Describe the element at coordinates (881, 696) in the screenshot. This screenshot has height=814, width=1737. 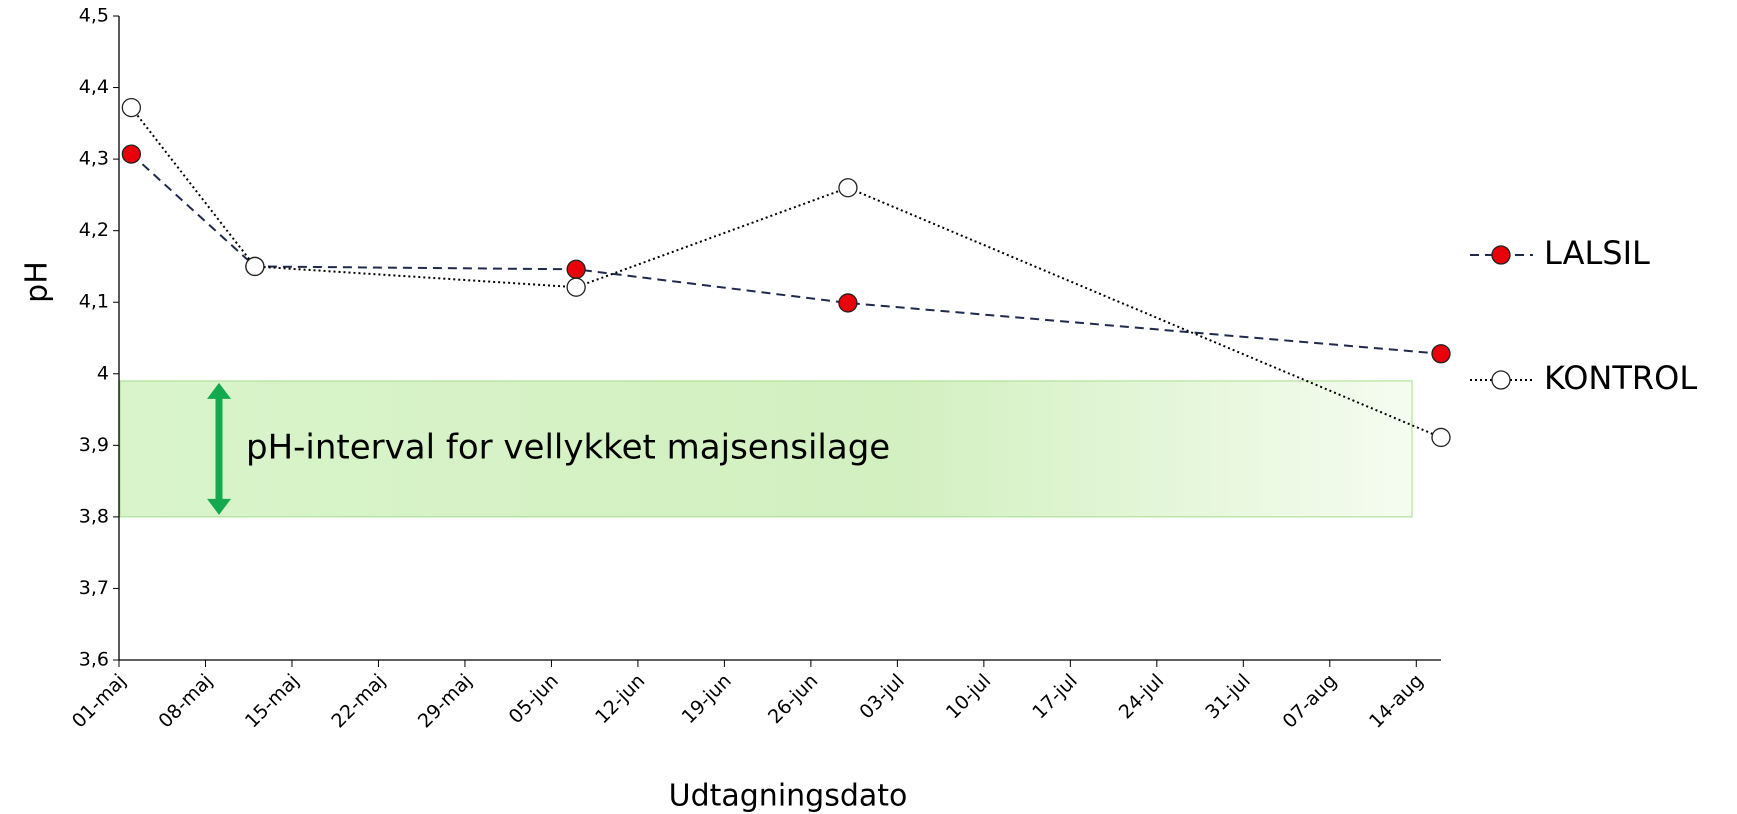
I see `x-tick-label: 03-jul` at that location.